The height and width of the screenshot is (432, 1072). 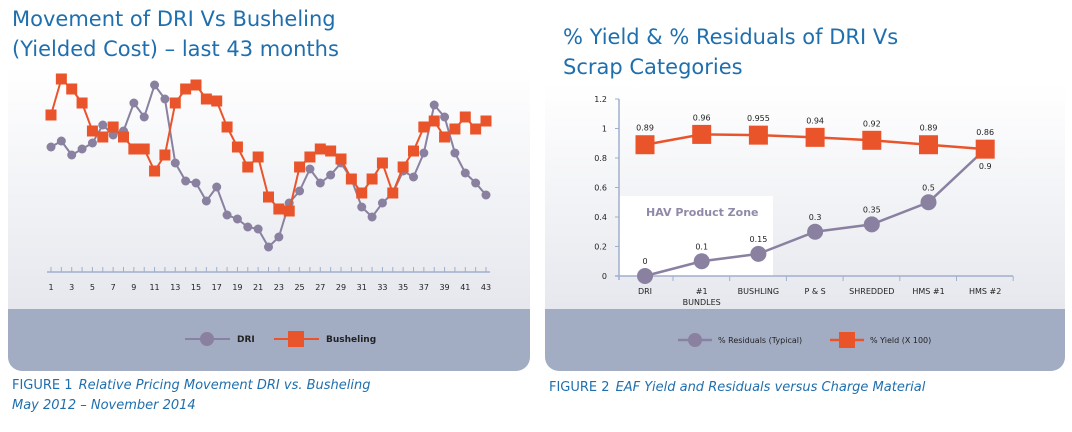 I want to click on y-tick-label: 0.2, so click(x=600, y=247).